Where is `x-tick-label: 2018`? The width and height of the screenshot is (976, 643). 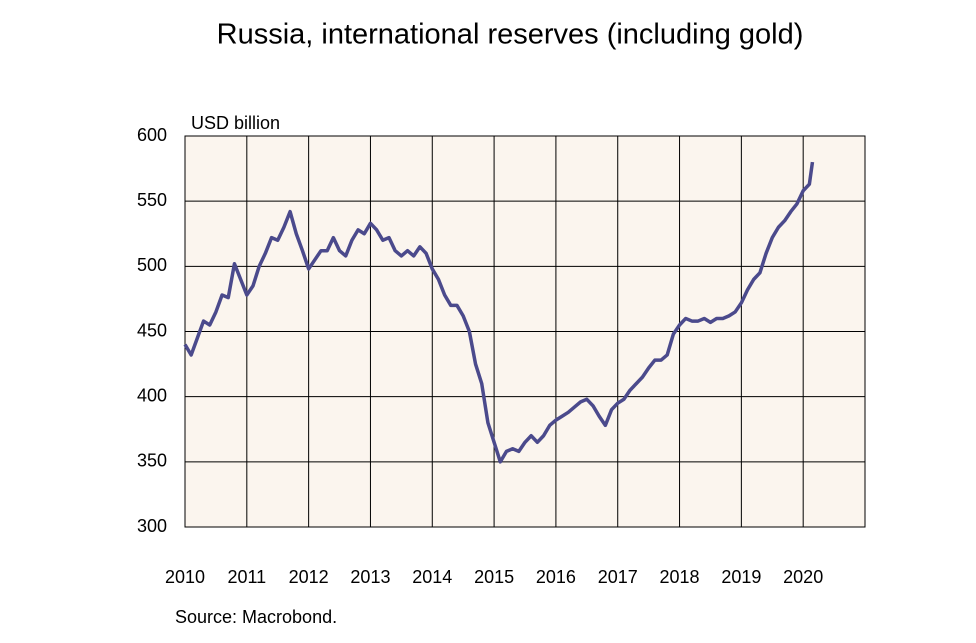
x-tick-label: 2018 is located at coordinates (680, 577).